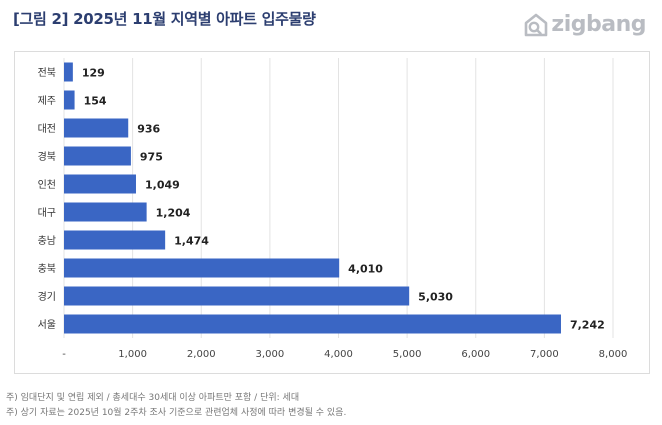  I want to click on chart-title: [그림 2] 2025년 11월 지역별 아파트 입주물량, so click(164, 19).